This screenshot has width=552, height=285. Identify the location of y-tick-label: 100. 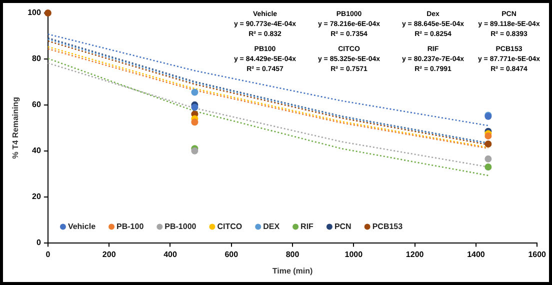
(35, 13).